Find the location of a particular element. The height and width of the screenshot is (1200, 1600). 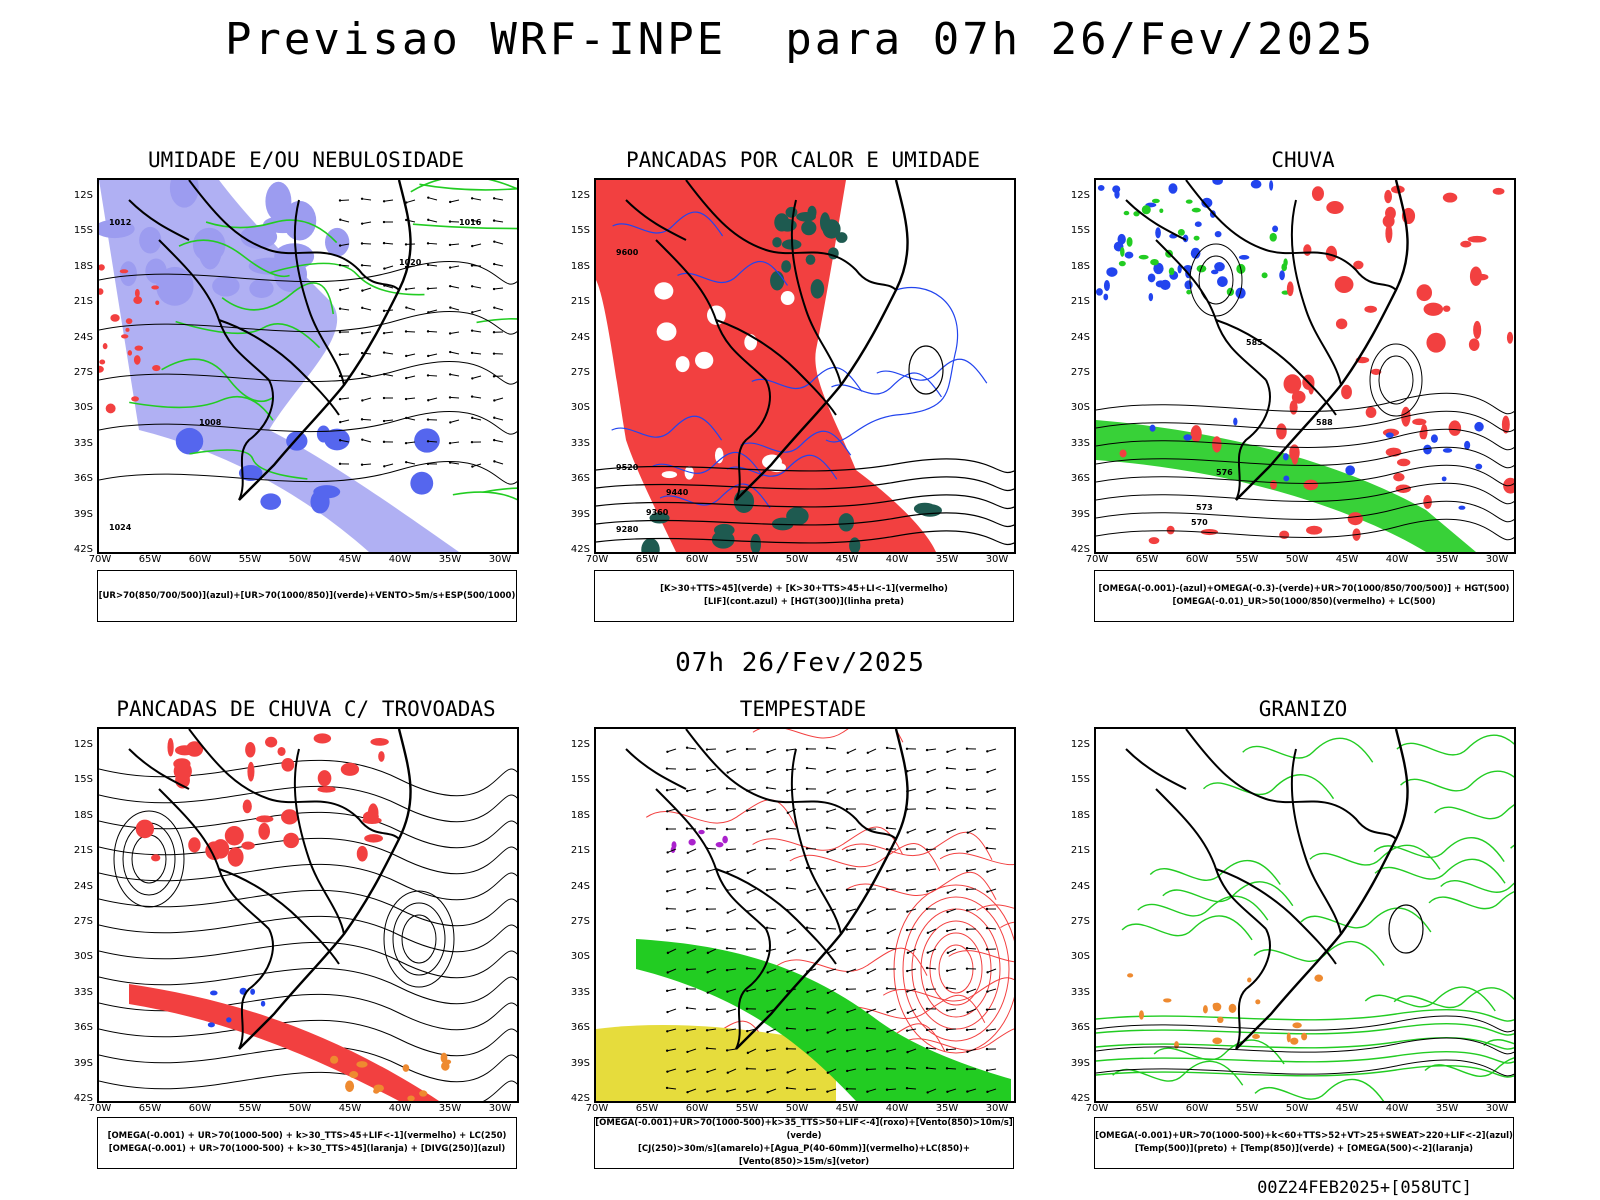

humidity-high-shading is located at coordinates (271, 501).